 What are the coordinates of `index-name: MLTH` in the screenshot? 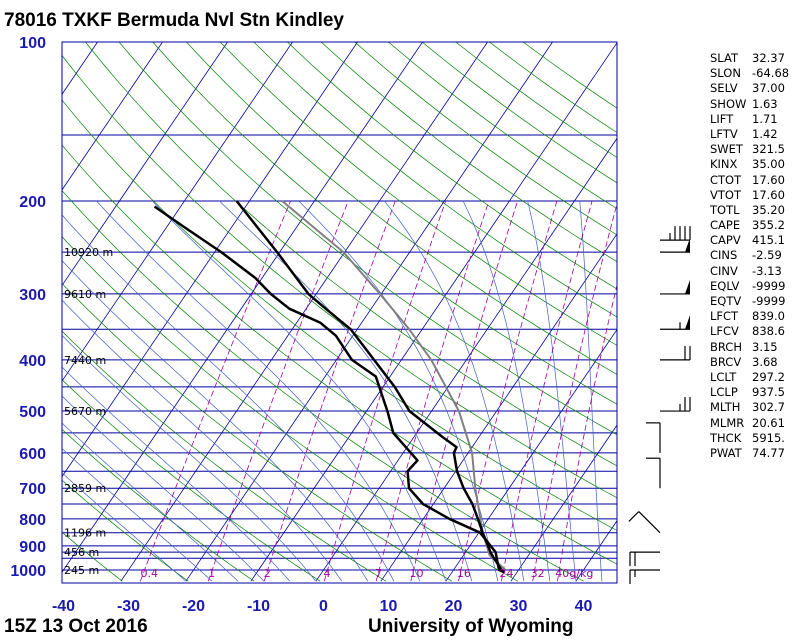 It's located at (725, 407).